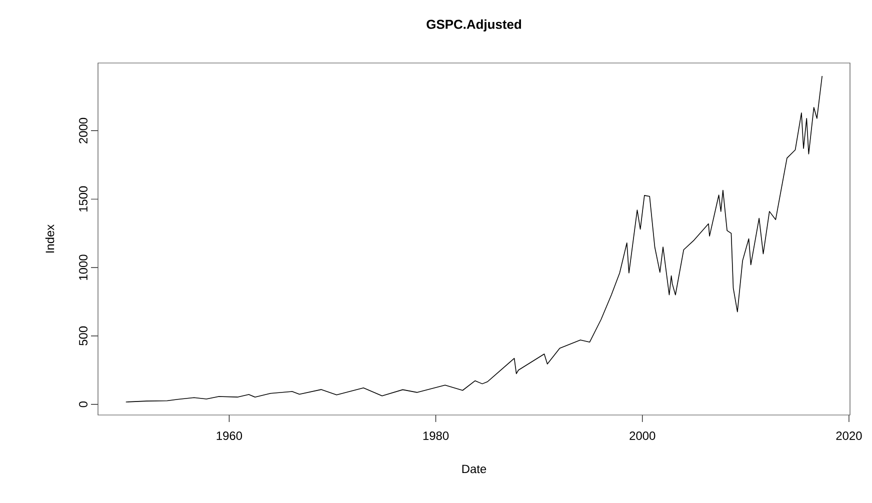 This screenshot has width=872, height=503. What do you see at coordinates (49, 238) in the screenshot?
I see `y-axis-title: Index` at bounding box center [49, 238].